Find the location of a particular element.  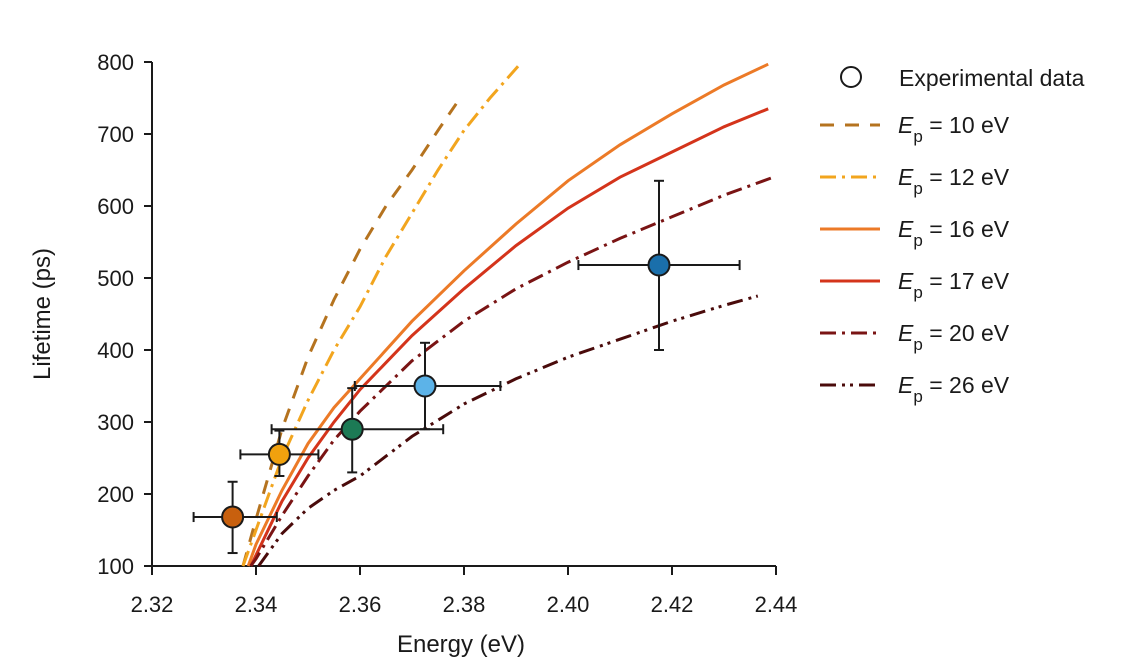

x-tick-label: 2.34 is located at coordinates (256, 604).